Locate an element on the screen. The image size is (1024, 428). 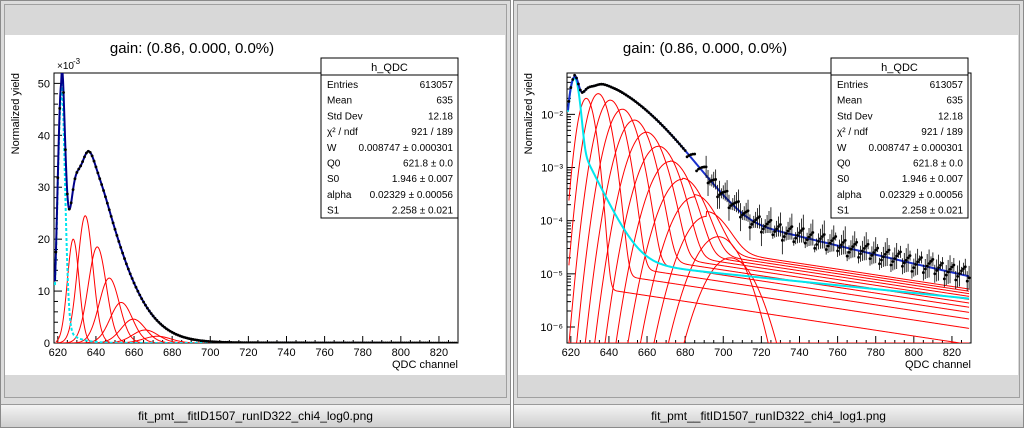
y-tick-label: 10⁻³ is located at coordinates (552, 169).